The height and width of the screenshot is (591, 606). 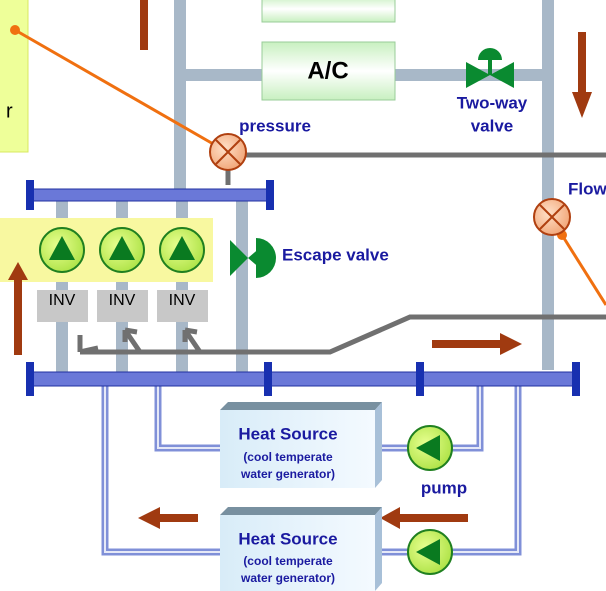 What do you see at coordinates (228, 152) in the screenshot?
I see `pressure-sensor` at bounding box center [228, 152].